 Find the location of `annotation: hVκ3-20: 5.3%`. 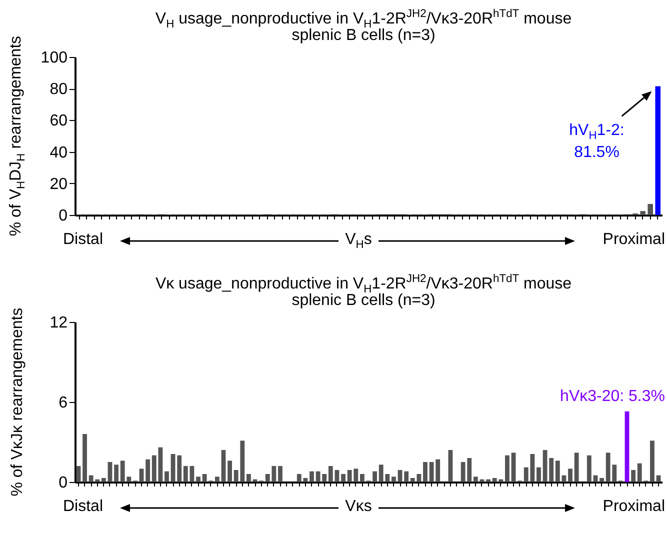

annotation: hVκ3-20: 5.3% is located at coordinates (612, 397).